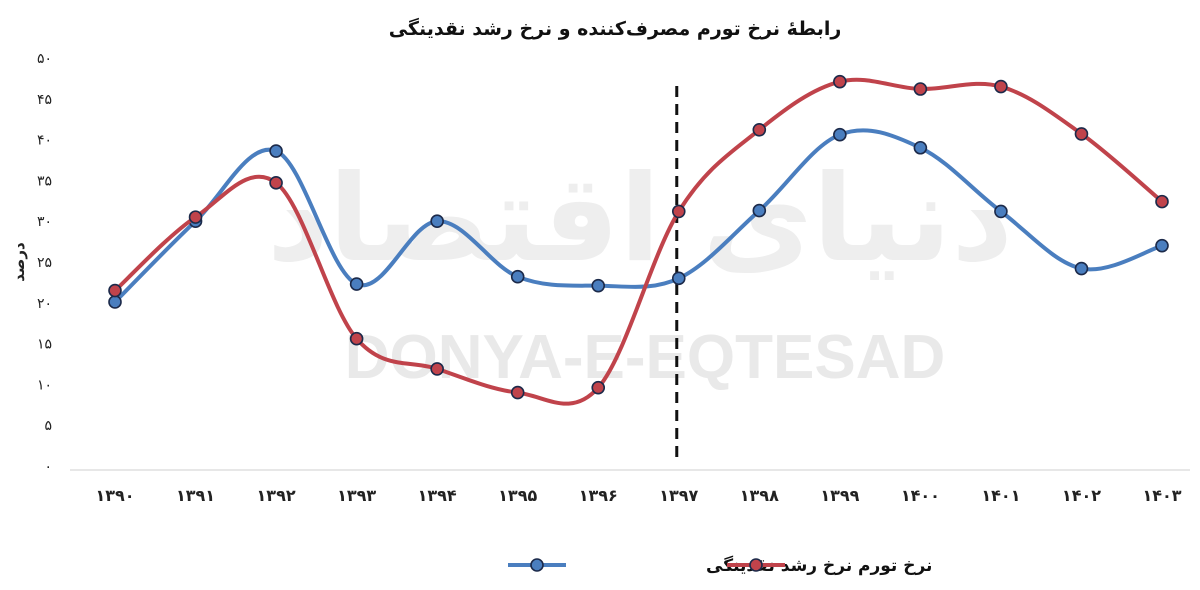 The image size is (1200, 590). What do you see at coordinates (44, 59) in the screenshot?
I see `y-tick-label: ۵۰` at bounding box center [44, 59].